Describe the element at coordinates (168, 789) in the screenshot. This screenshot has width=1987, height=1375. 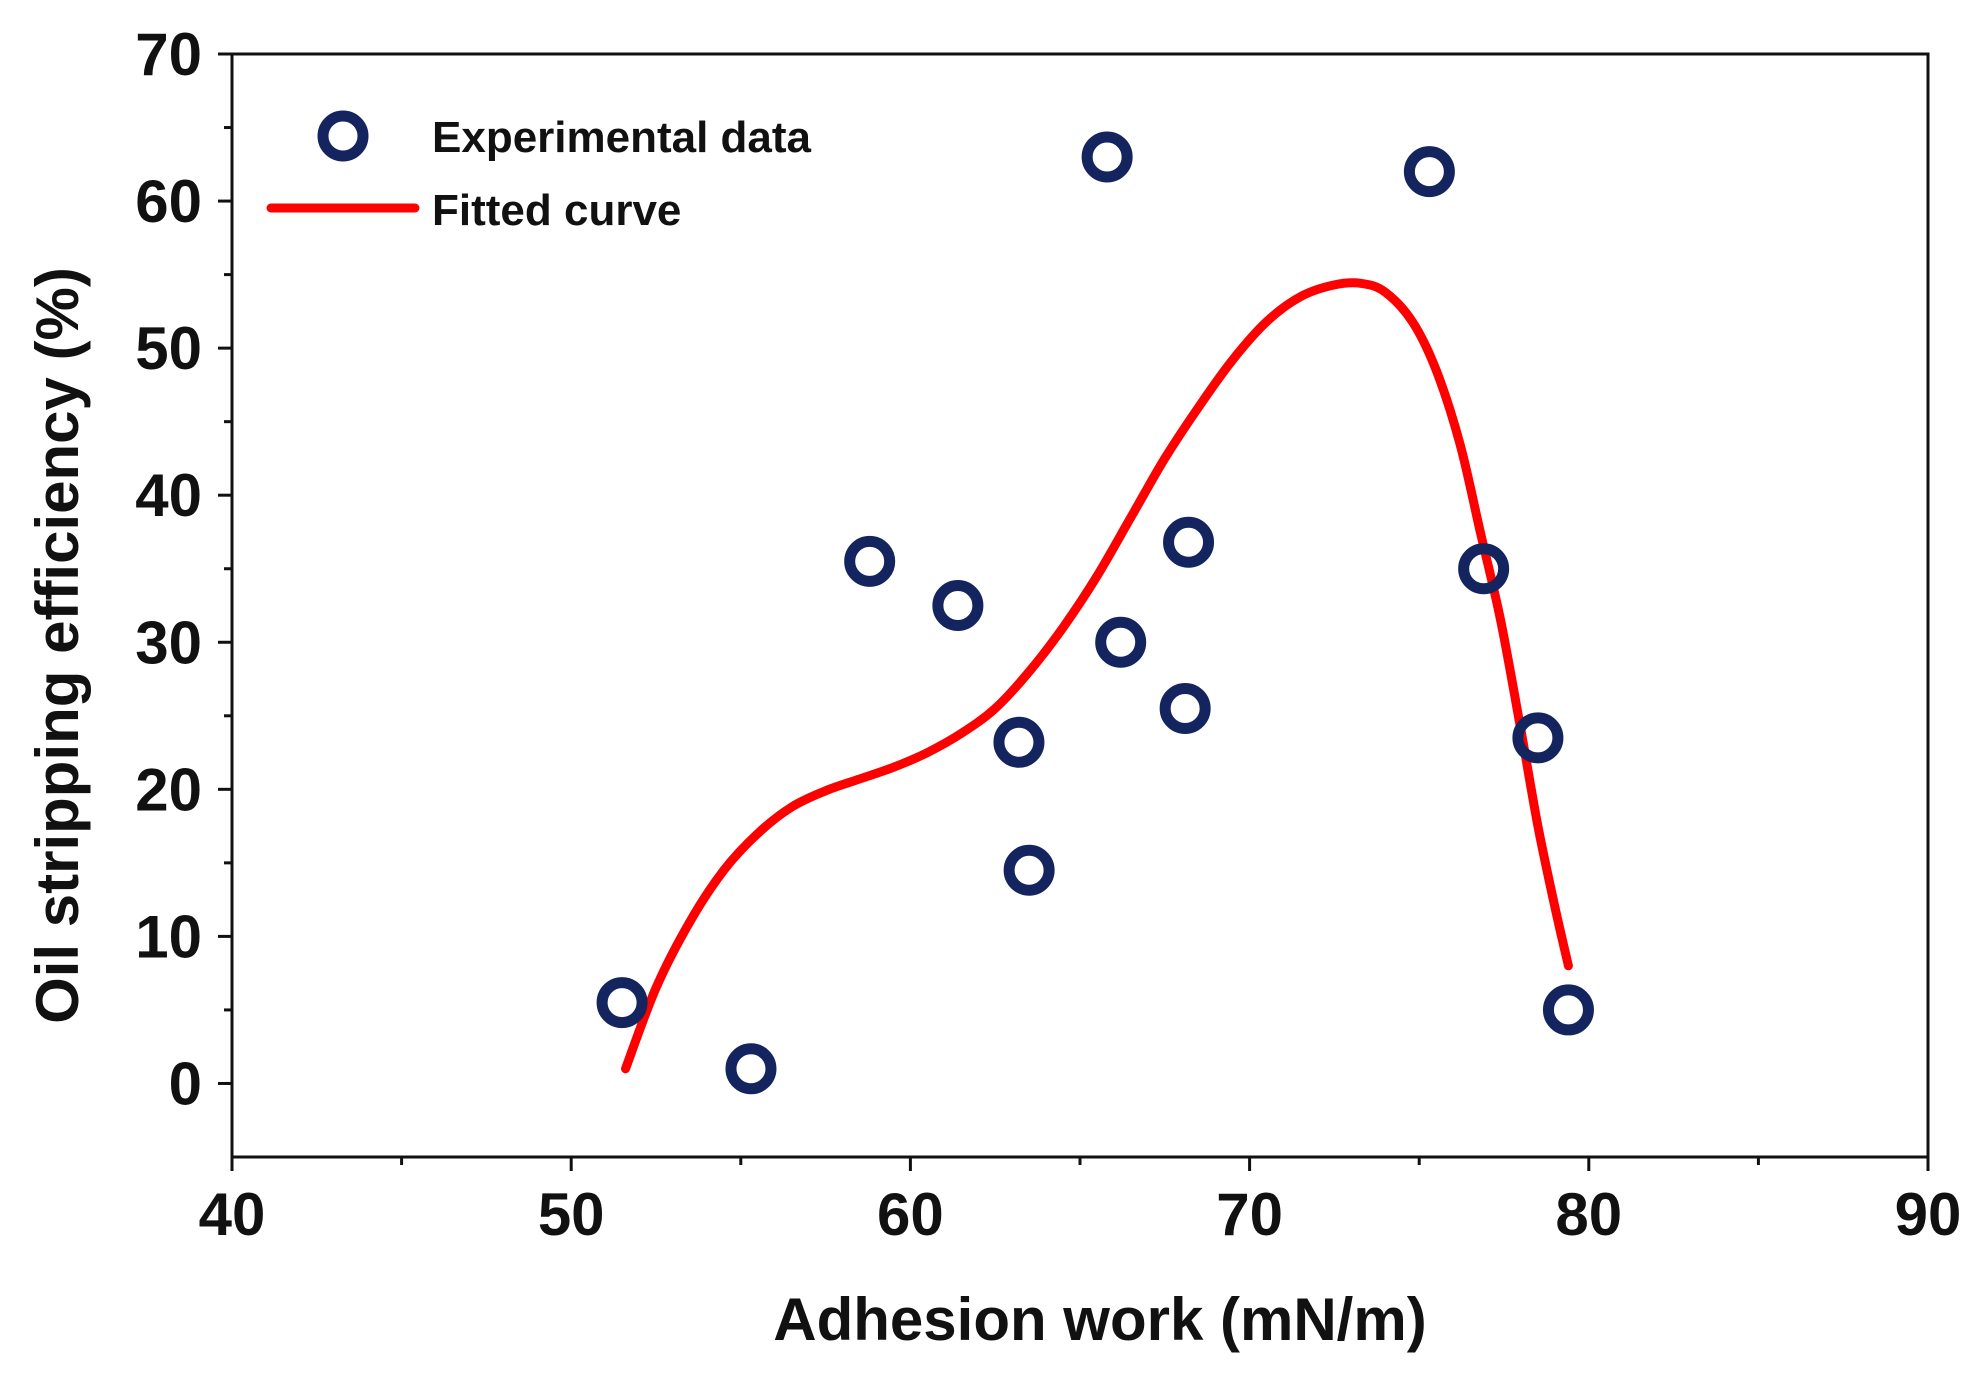
I see `y-tick-label: 20` at that location.